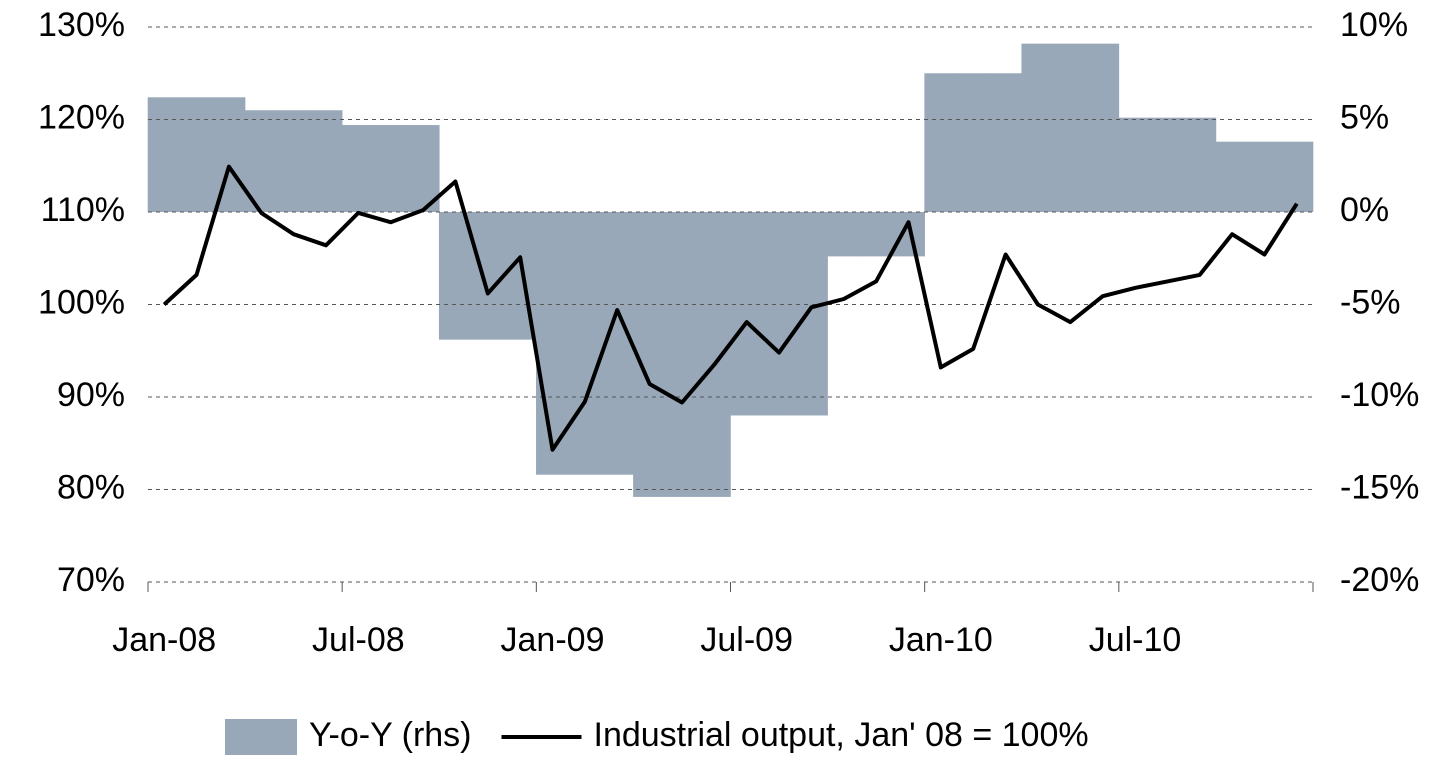  I want to click on x-tick-label: Jul-08, so click(358, 640).